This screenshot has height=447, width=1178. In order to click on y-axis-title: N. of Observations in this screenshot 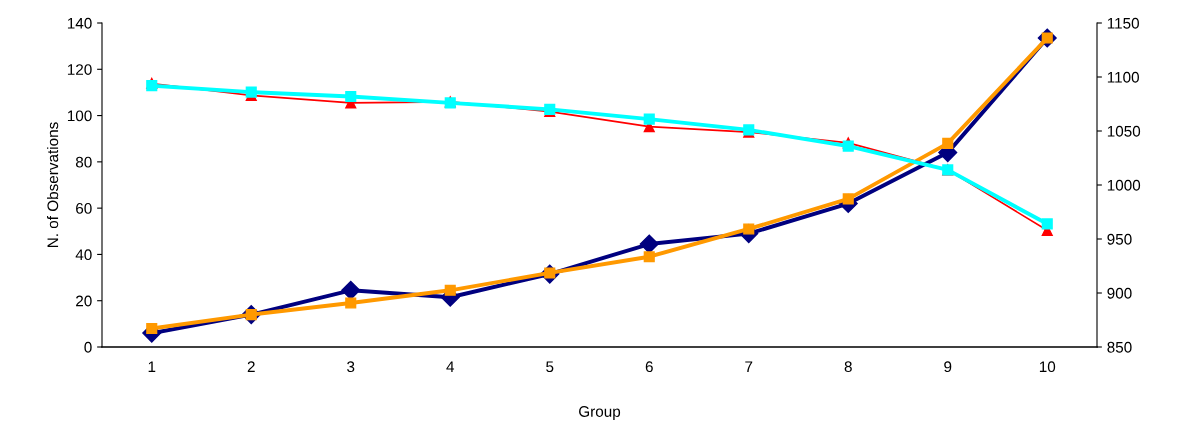, I will do `click(52, 184)`.